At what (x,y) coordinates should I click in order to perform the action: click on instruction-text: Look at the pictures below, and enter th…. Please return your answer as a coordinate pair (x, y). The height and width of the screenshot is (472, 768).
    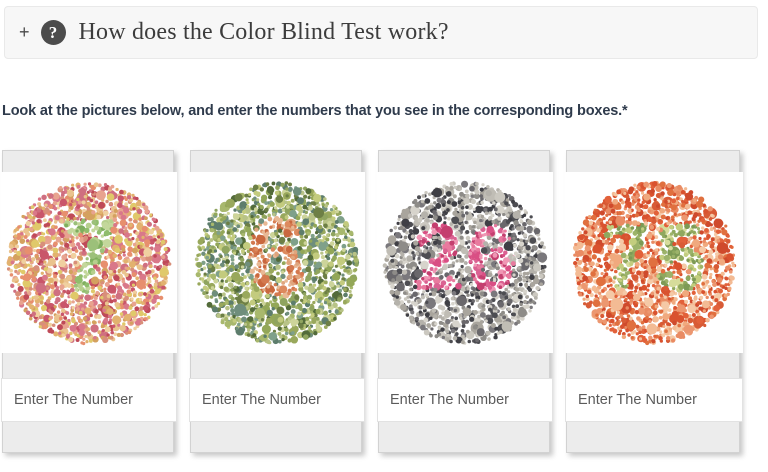
    Looking at the image, I should click on (315, 111).